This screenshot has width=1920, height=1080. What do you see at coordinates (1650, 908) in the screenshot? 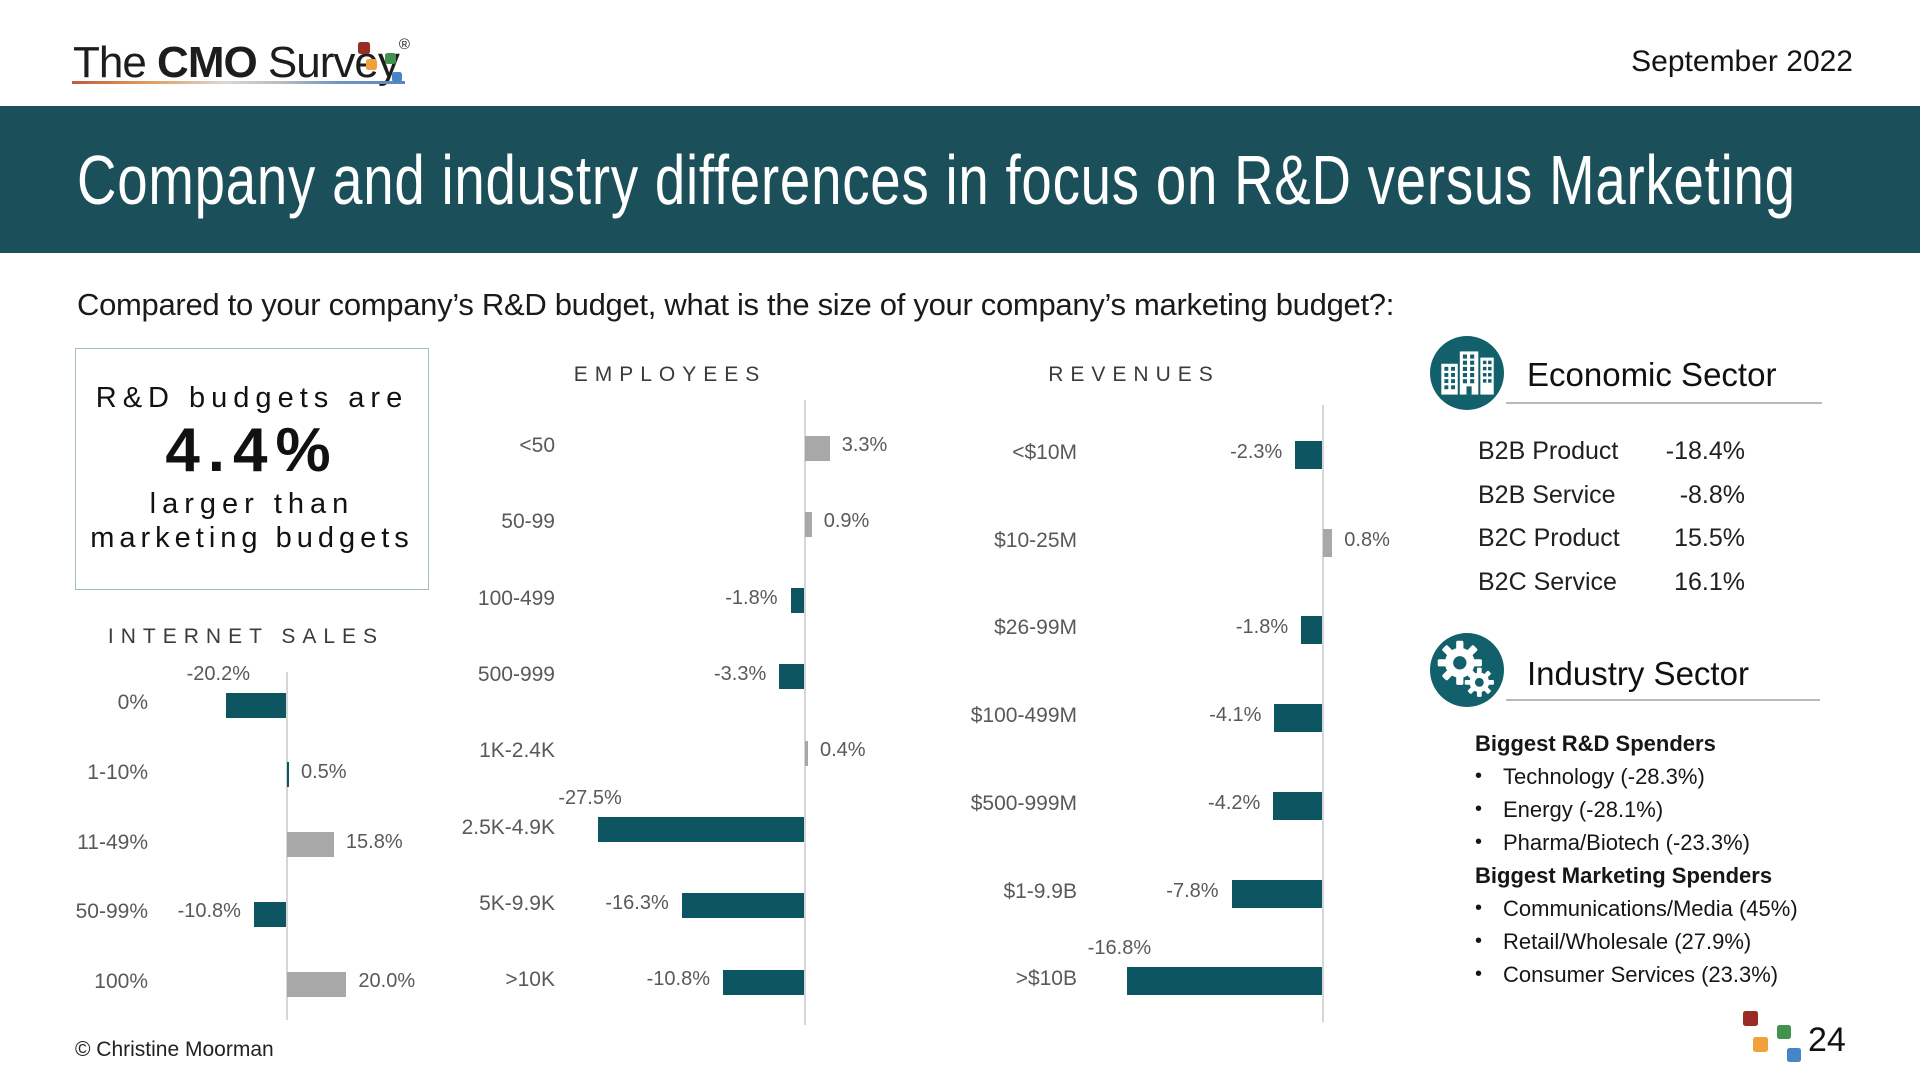
I see `industry-item-text: Communications/Media (45%)` at bounding box center [1650, 908].